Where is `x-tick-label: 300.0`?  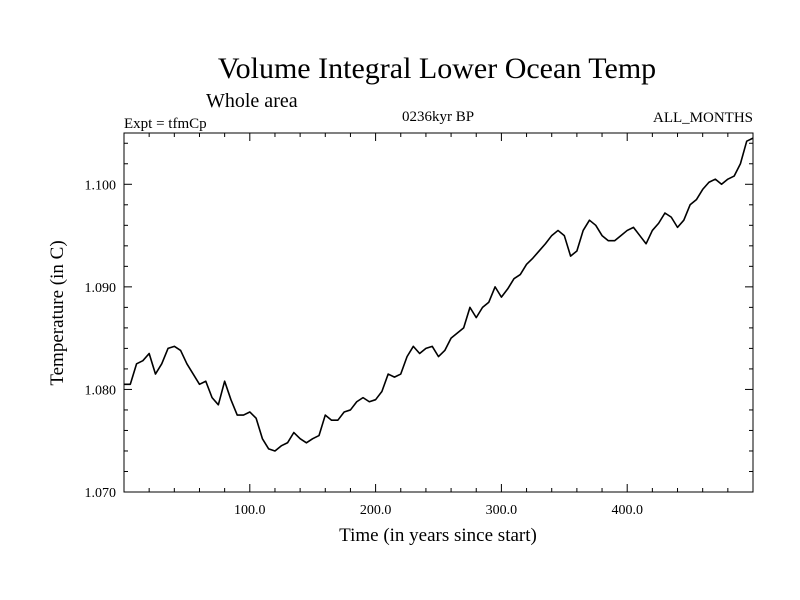 x-tick-label: 300.0 is located at coordinates (502, 510).